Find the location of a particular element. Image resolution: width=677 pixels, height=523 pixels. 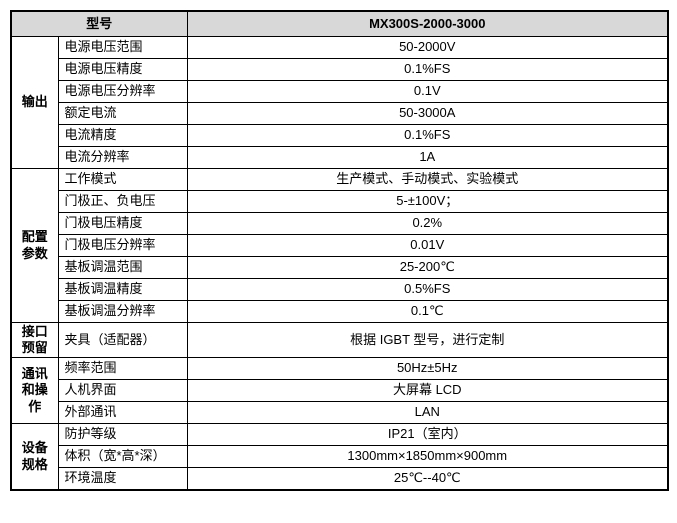

value-cell: 25℃--40℃ is located at coordinates (427, 479).